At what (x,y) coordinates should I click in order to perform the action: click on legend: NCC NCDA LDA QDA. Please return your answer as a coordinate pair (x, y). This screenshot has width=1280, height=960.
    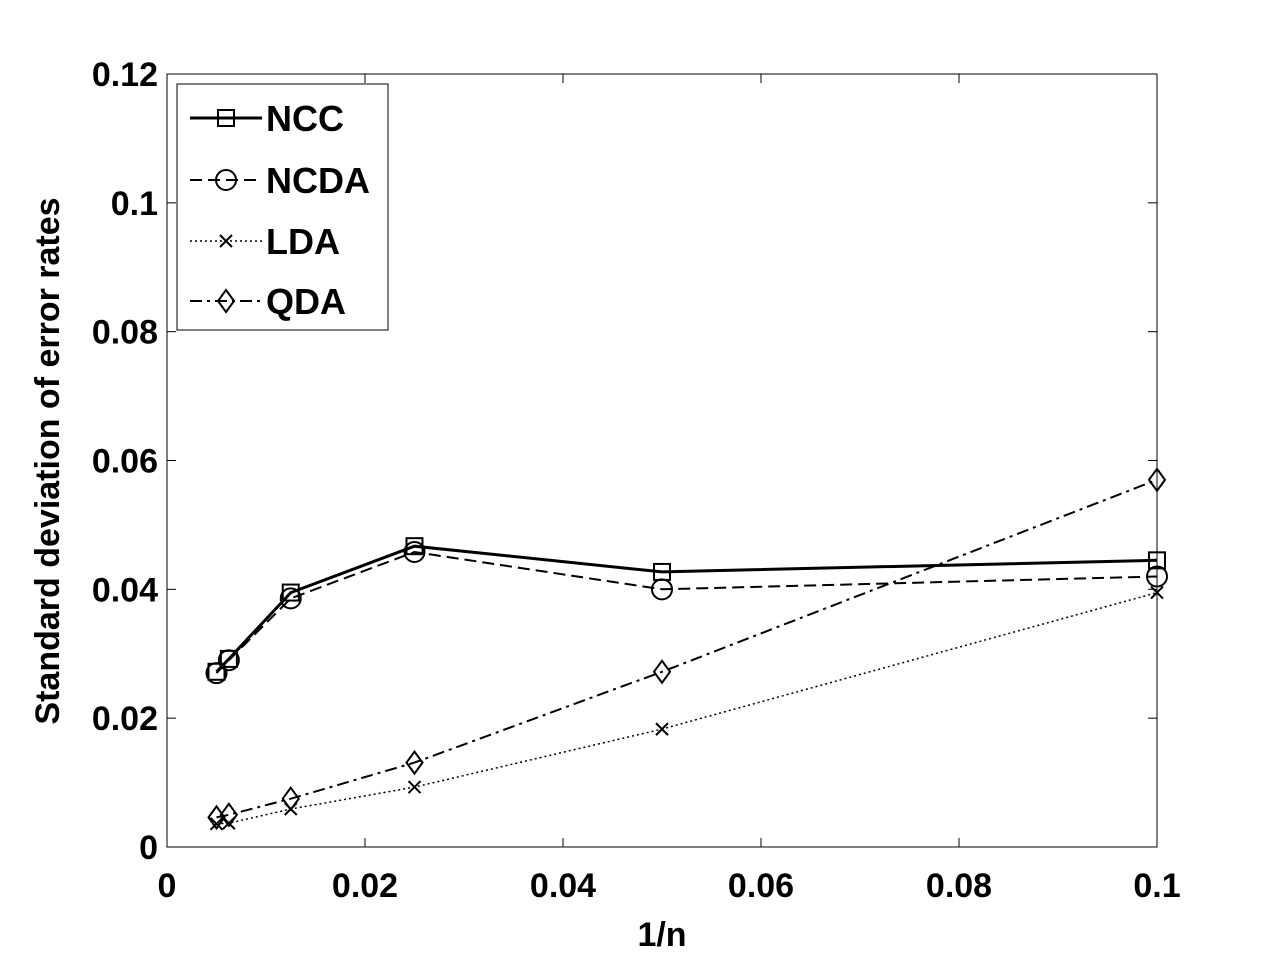
    Looking at the image, I should click on (282, 207).